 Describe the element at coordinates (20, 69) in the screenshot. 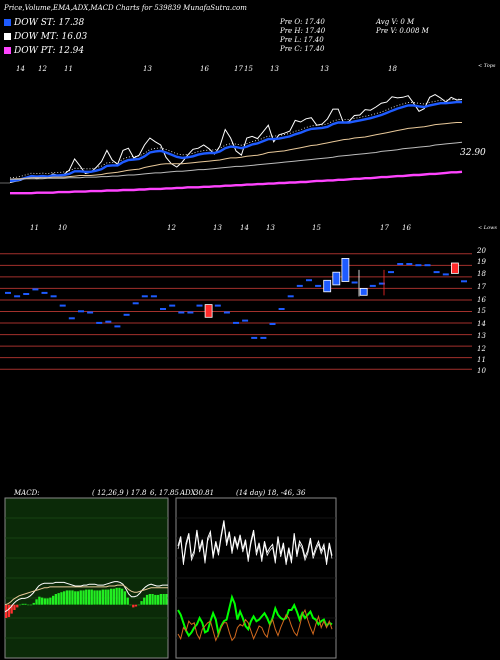

I see `date-label: 14` at that location.